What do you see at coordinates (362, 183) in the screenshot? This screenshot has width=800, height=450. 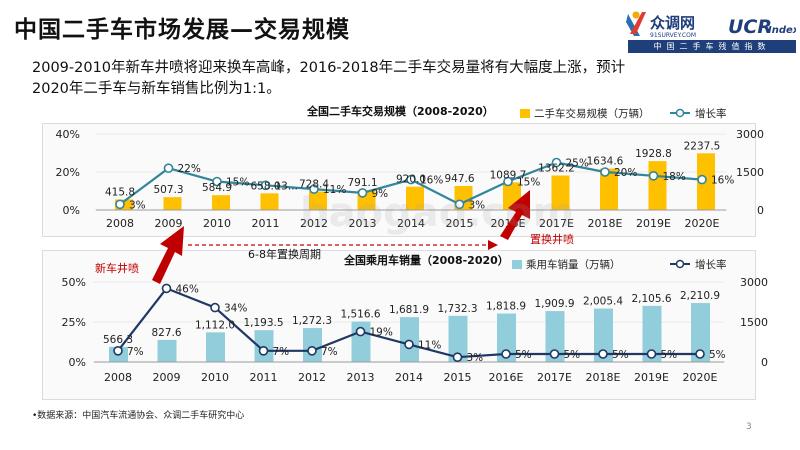 I see `chart1-bar-label: 791.1` at bounding box center [362, 183].